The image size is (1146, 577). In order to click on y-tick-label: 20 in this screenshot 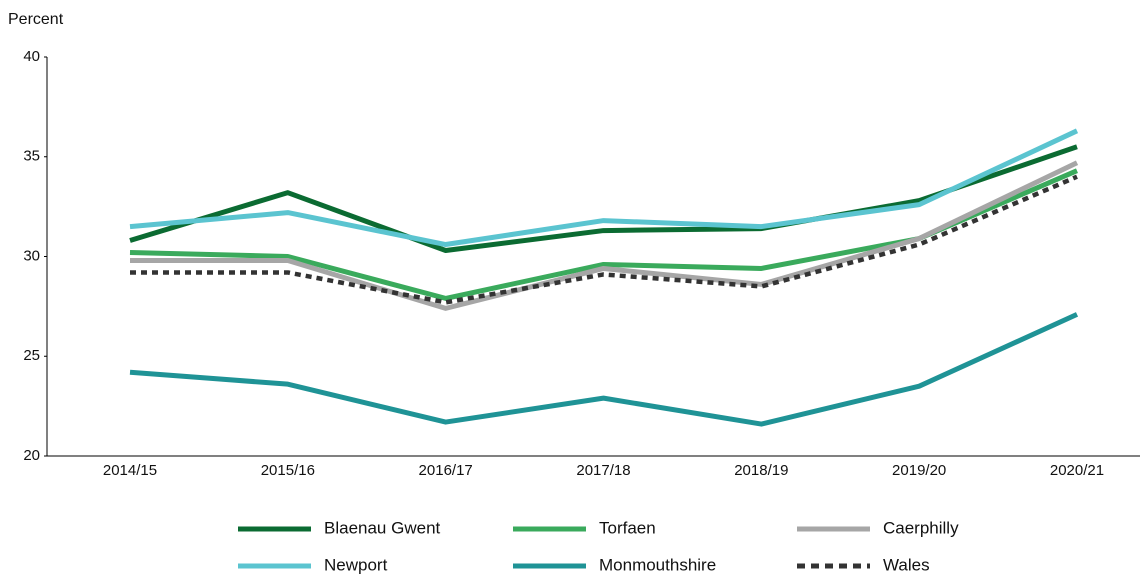, I will do `click(31, 455)`.